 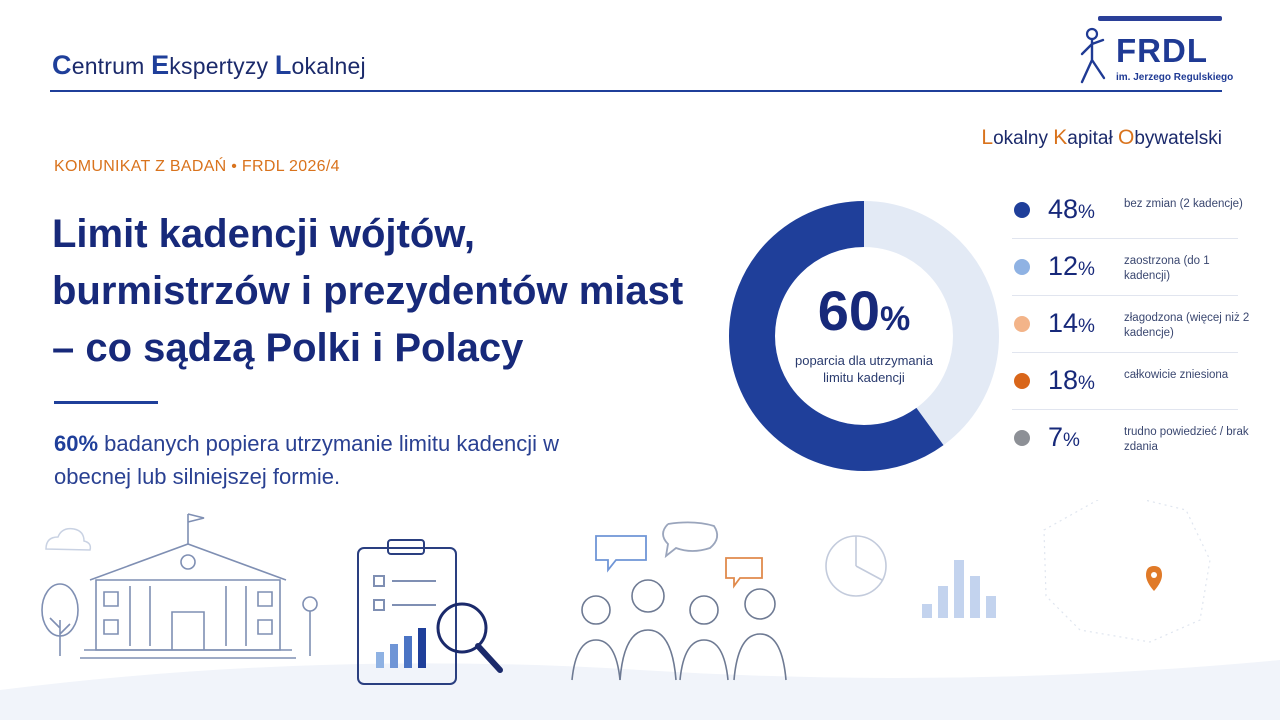 I want to click on logo-wordmark: FRDL, so click(x=1162, y=50).